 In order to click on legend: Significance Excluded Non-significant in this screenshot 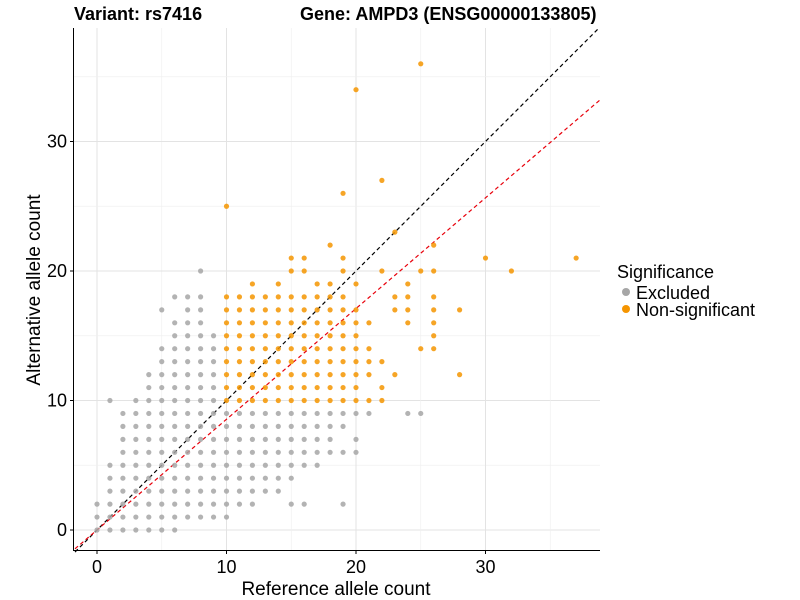, I will do `click(686, 291)`.